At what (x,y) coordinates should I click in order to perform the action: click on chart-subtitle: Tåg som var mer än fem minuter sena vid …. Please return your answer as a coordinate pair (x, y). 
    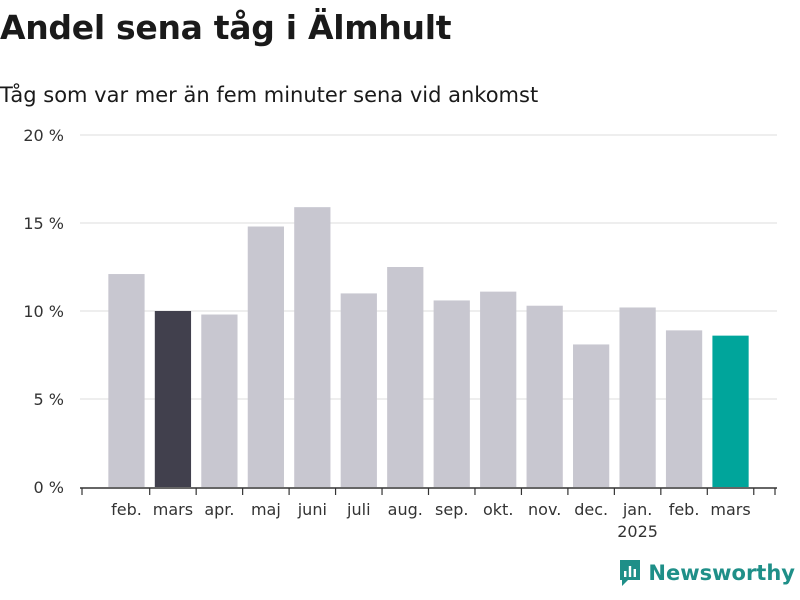
    Looking at the image, I should click on (269, 95).